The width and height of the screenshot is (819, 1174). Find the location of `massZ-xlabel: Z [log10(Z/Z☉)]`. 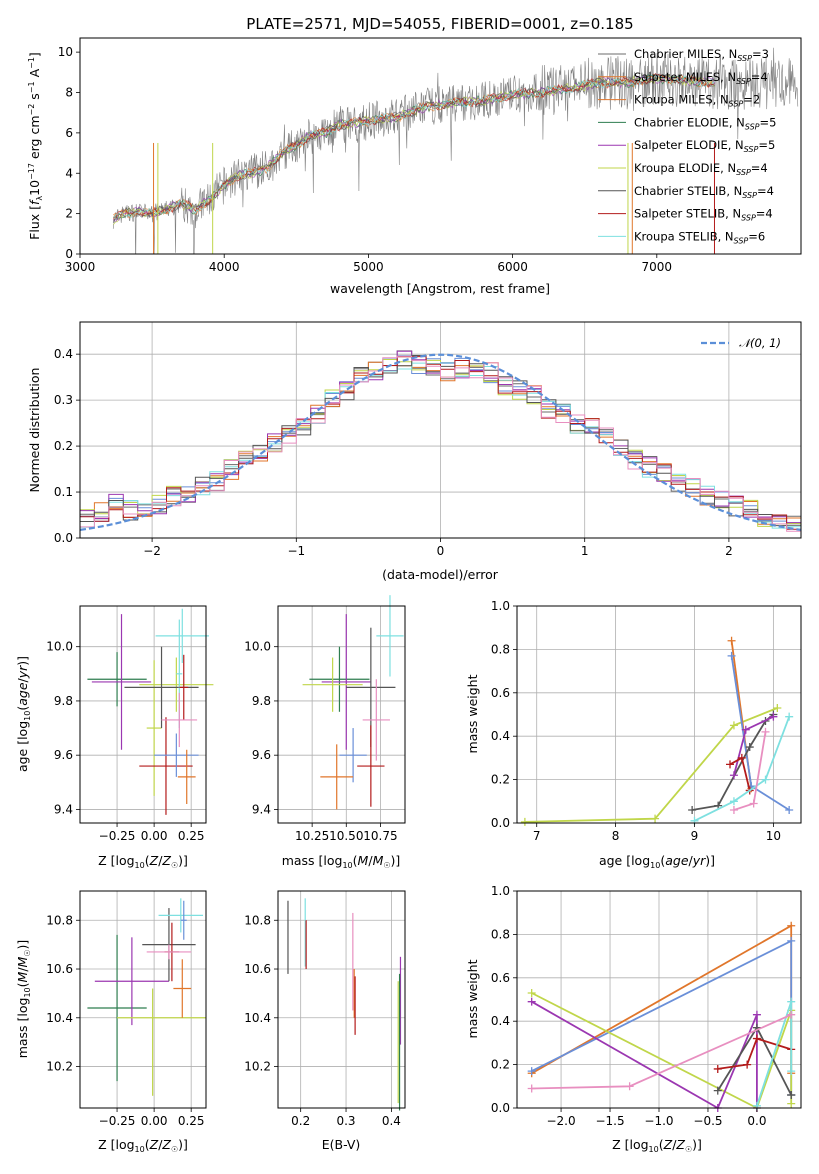

massZ-xlabel: Z [log10(Z/Z☉)] is located at coordinates (143, 1145).